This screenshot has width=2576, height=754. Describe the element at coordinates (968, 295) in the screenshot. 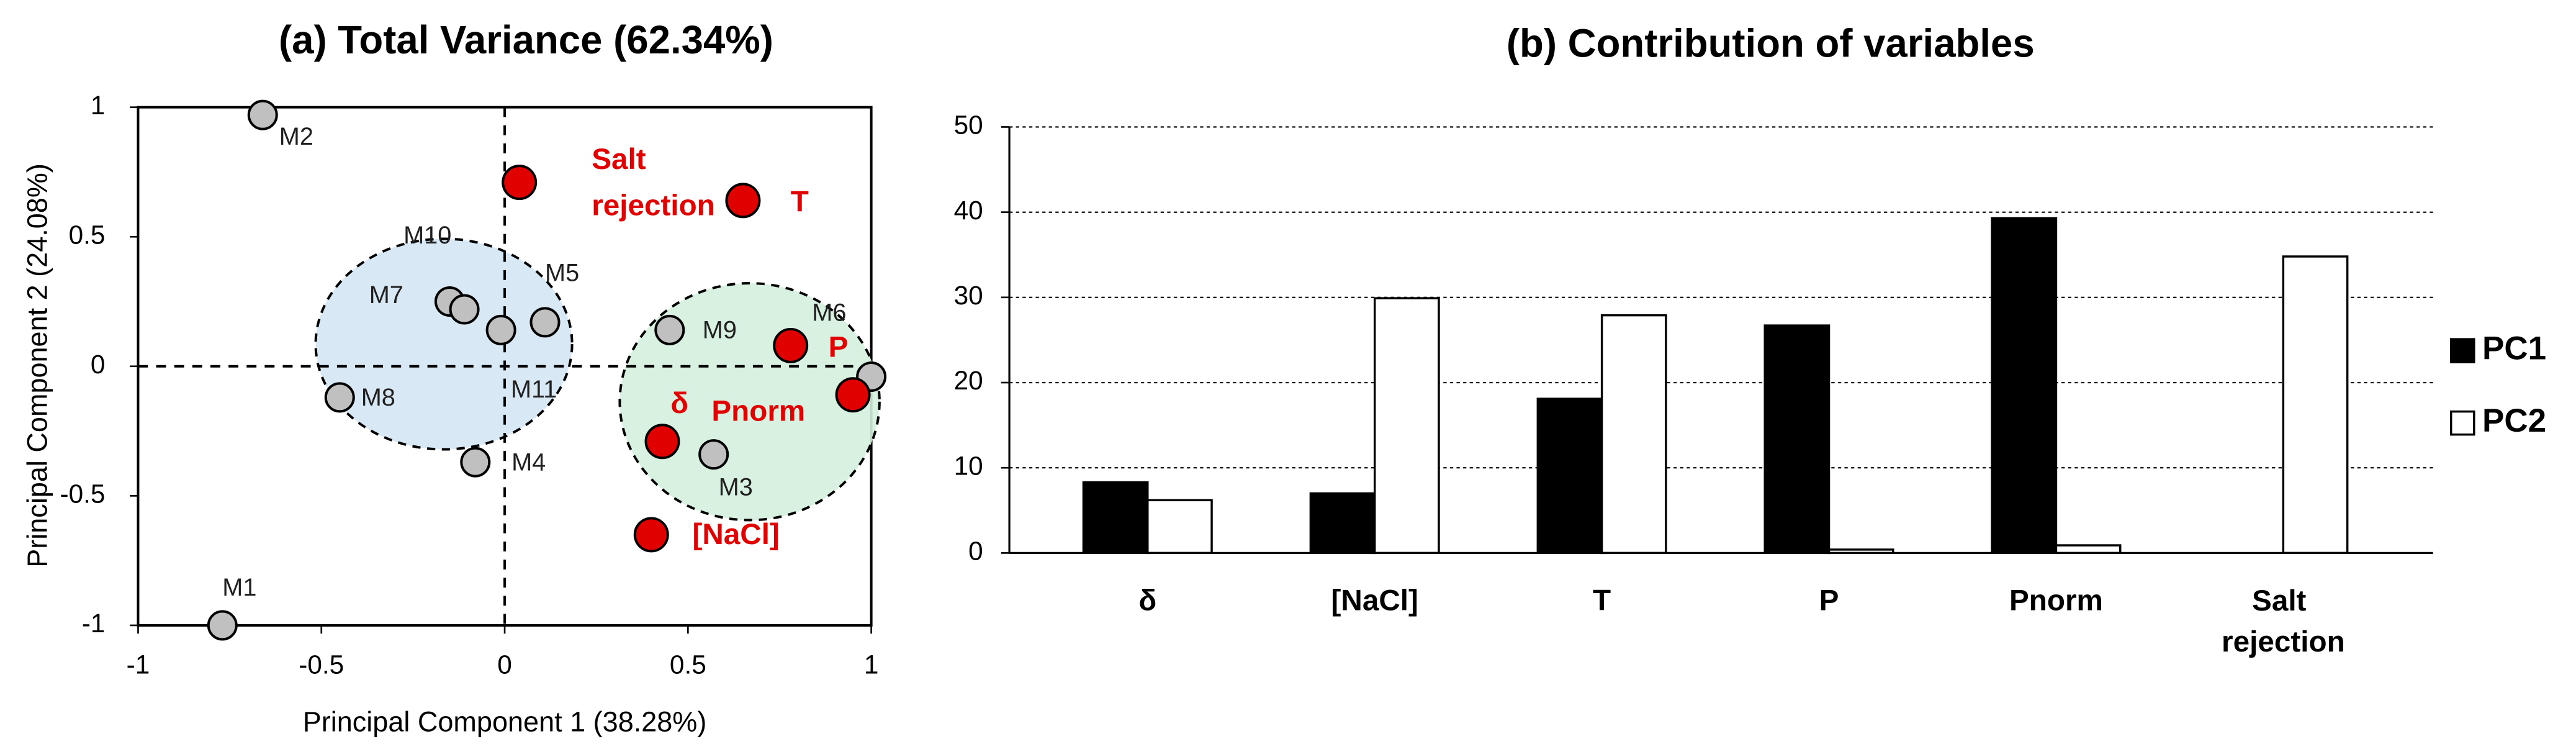

I see `y-tick-label: 30` at that location.